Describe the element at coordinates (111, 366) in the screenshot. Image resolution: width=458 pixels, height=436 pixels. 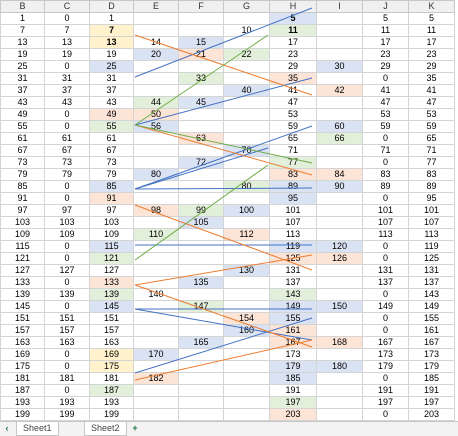
I see `cell: 175` at that location.